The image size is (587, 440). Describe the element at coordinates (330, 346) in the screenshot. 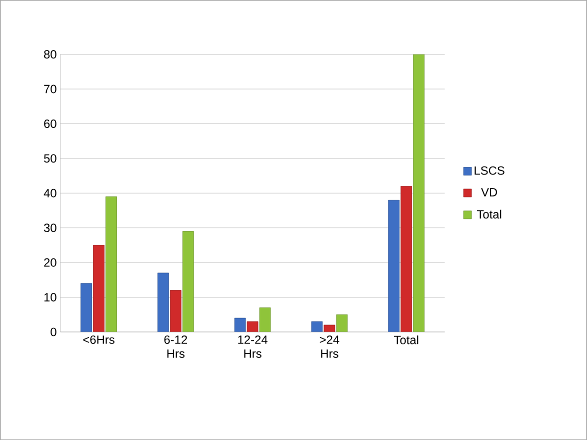

I see `x-tick-label: >24 Hrs` at that location.